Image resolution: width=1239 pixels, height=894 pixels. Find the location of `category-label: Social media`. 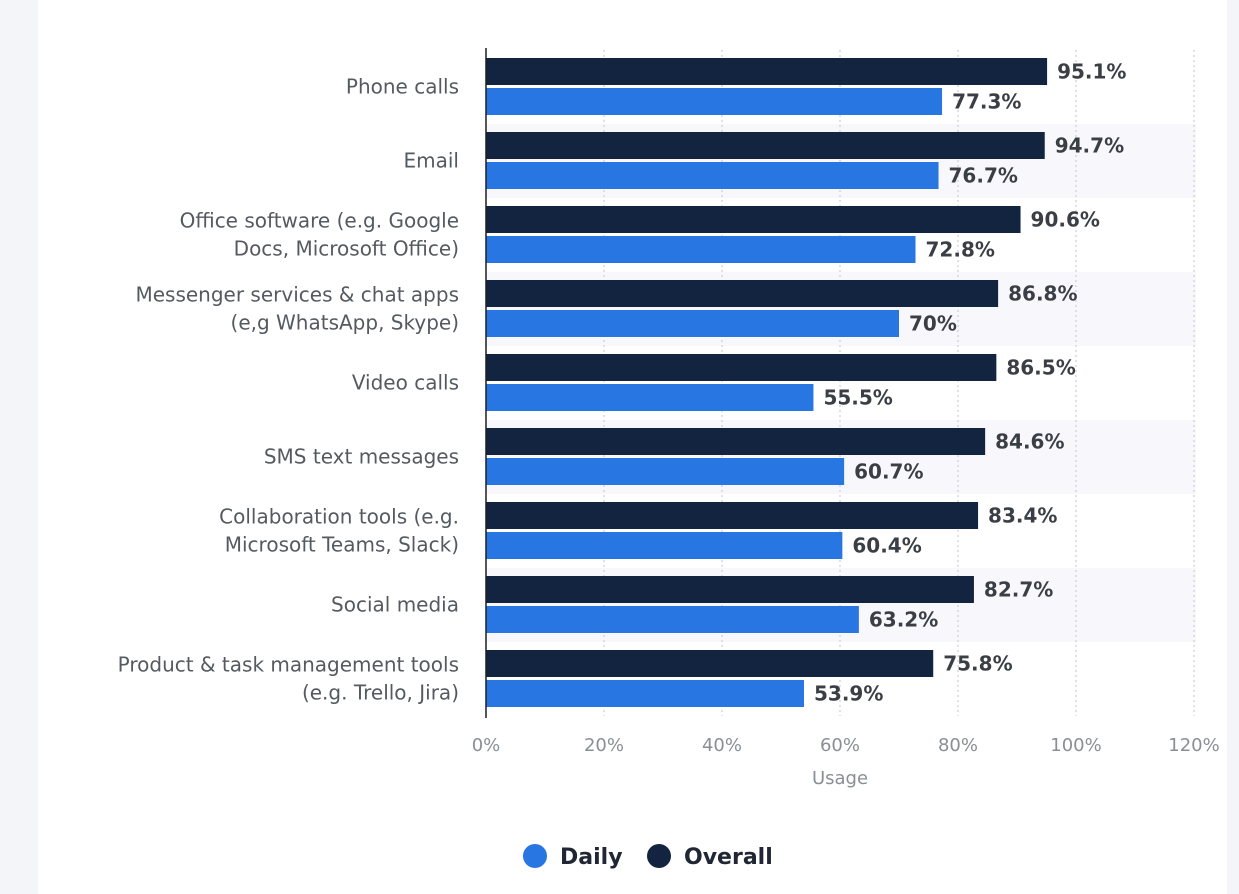

category-label: Social media is located at coordinates (395, 605).